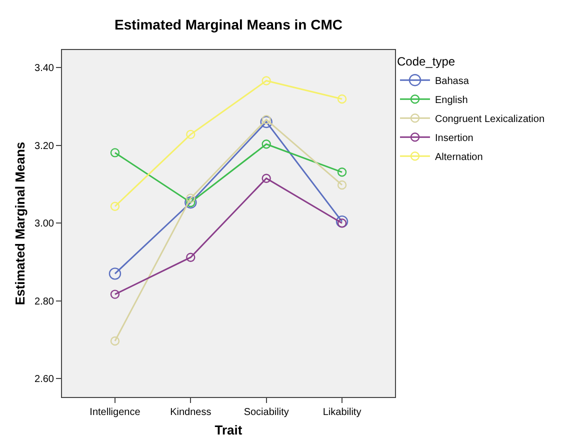 This screenshot has width=562, height=447. Describe the element at coordinates (454, 138) in the screenshot. I see `legend-label: Insertion` at that location.